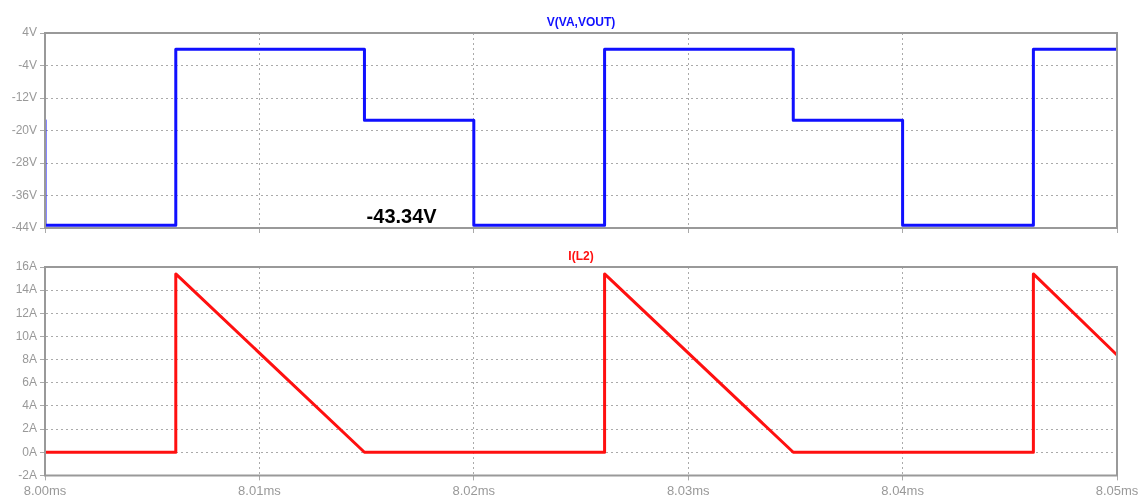 The width and height of the screenshot is (1145, 502). I want to click on y-tick-label: 2A, so click(29, 428).